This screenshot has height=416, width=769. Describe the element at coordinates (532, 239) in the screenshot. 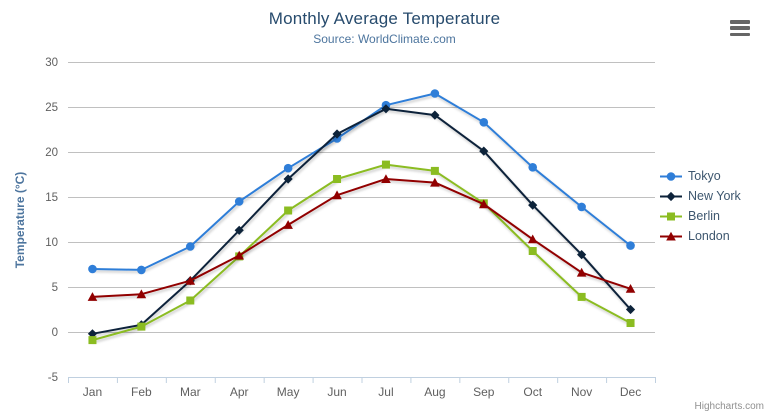

I see `point-london-oct` at that location.